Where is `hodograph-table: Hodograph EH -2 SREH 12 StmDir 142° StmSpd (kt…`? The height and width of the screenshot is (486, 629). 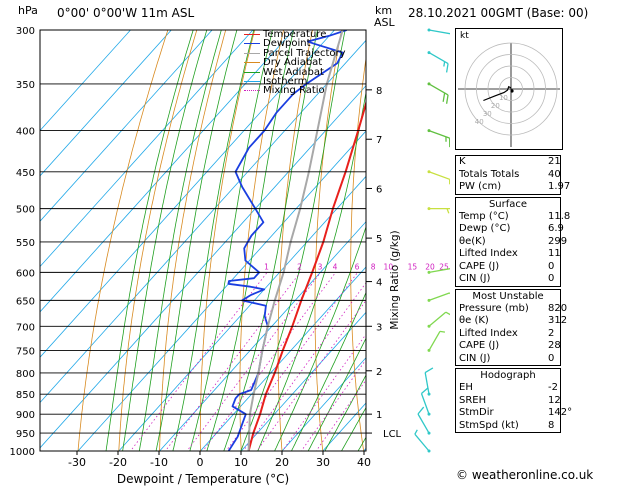
hodograph-table: Hodograph EH -2 SREH 12 StmDir 142° StmSpd (kt… is located at coordinates (513, 400).